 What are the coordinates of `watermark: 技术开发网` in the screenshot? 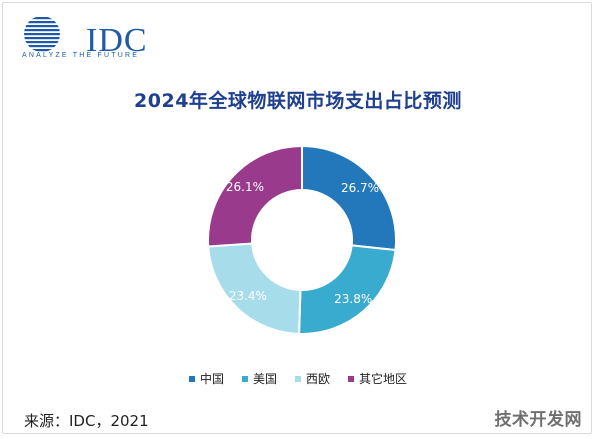 It's located at (538, 420).